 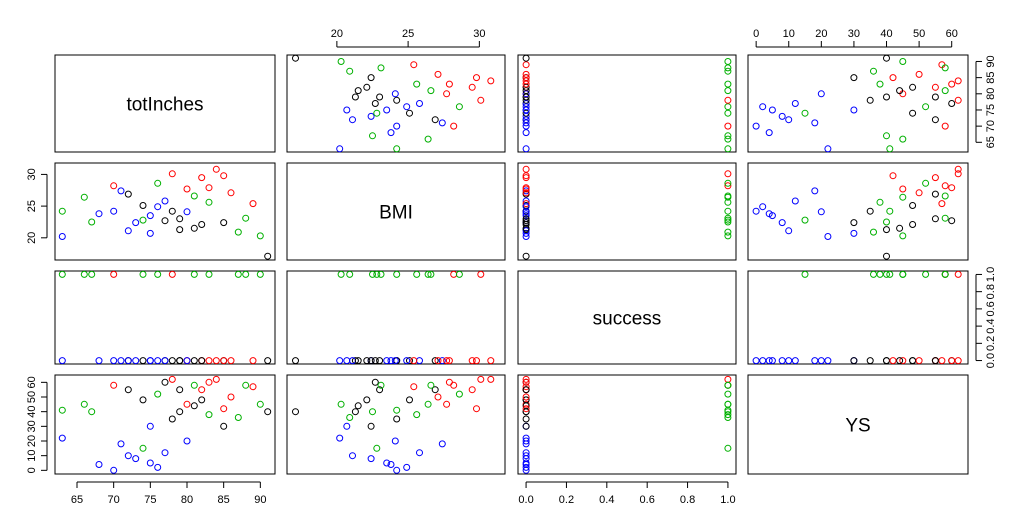 I want to click on tick-label-bottom-success: 1.0, so click(x=727, y=500).